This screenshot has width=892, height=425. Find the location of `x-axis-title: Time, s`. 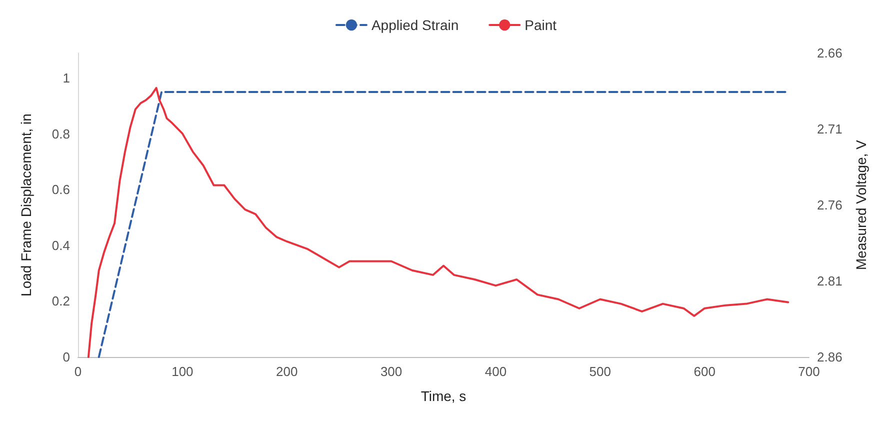

x-axis-title: Time, s is located at coordinates (443, 396).